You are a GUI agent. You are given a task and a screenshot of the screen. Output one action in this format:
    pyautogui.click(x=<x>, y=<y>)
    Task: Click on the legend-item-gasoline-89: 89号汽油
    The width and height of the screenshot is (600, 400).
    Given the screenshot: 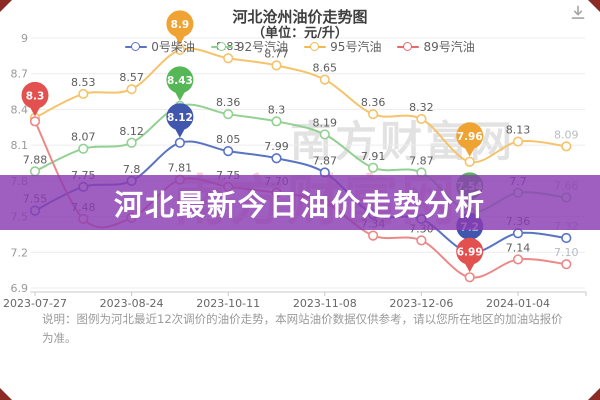 What is the action you would take?
    pyautogui.click(x=436, y=46)
    